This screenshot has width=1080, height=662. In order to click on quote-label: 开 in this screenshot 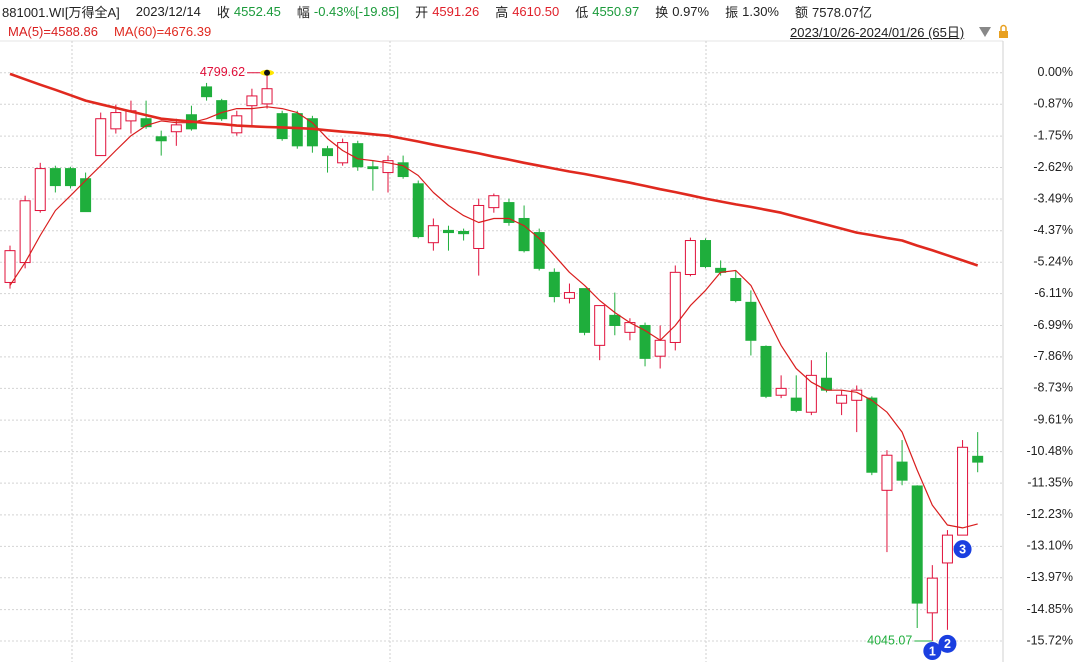, I will do `click(422, 12)`.